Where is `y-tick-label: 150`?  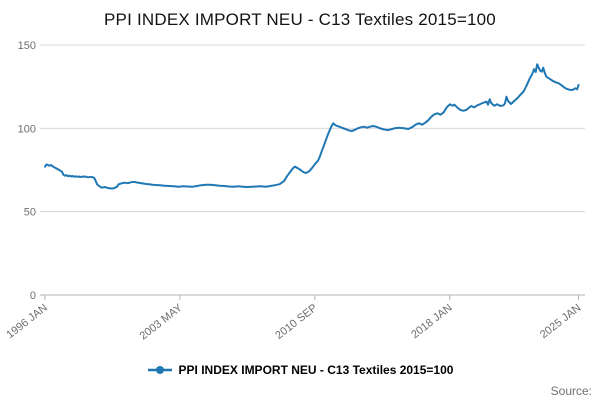 y-tick-label: 150 is located at coordinates (27, 46).